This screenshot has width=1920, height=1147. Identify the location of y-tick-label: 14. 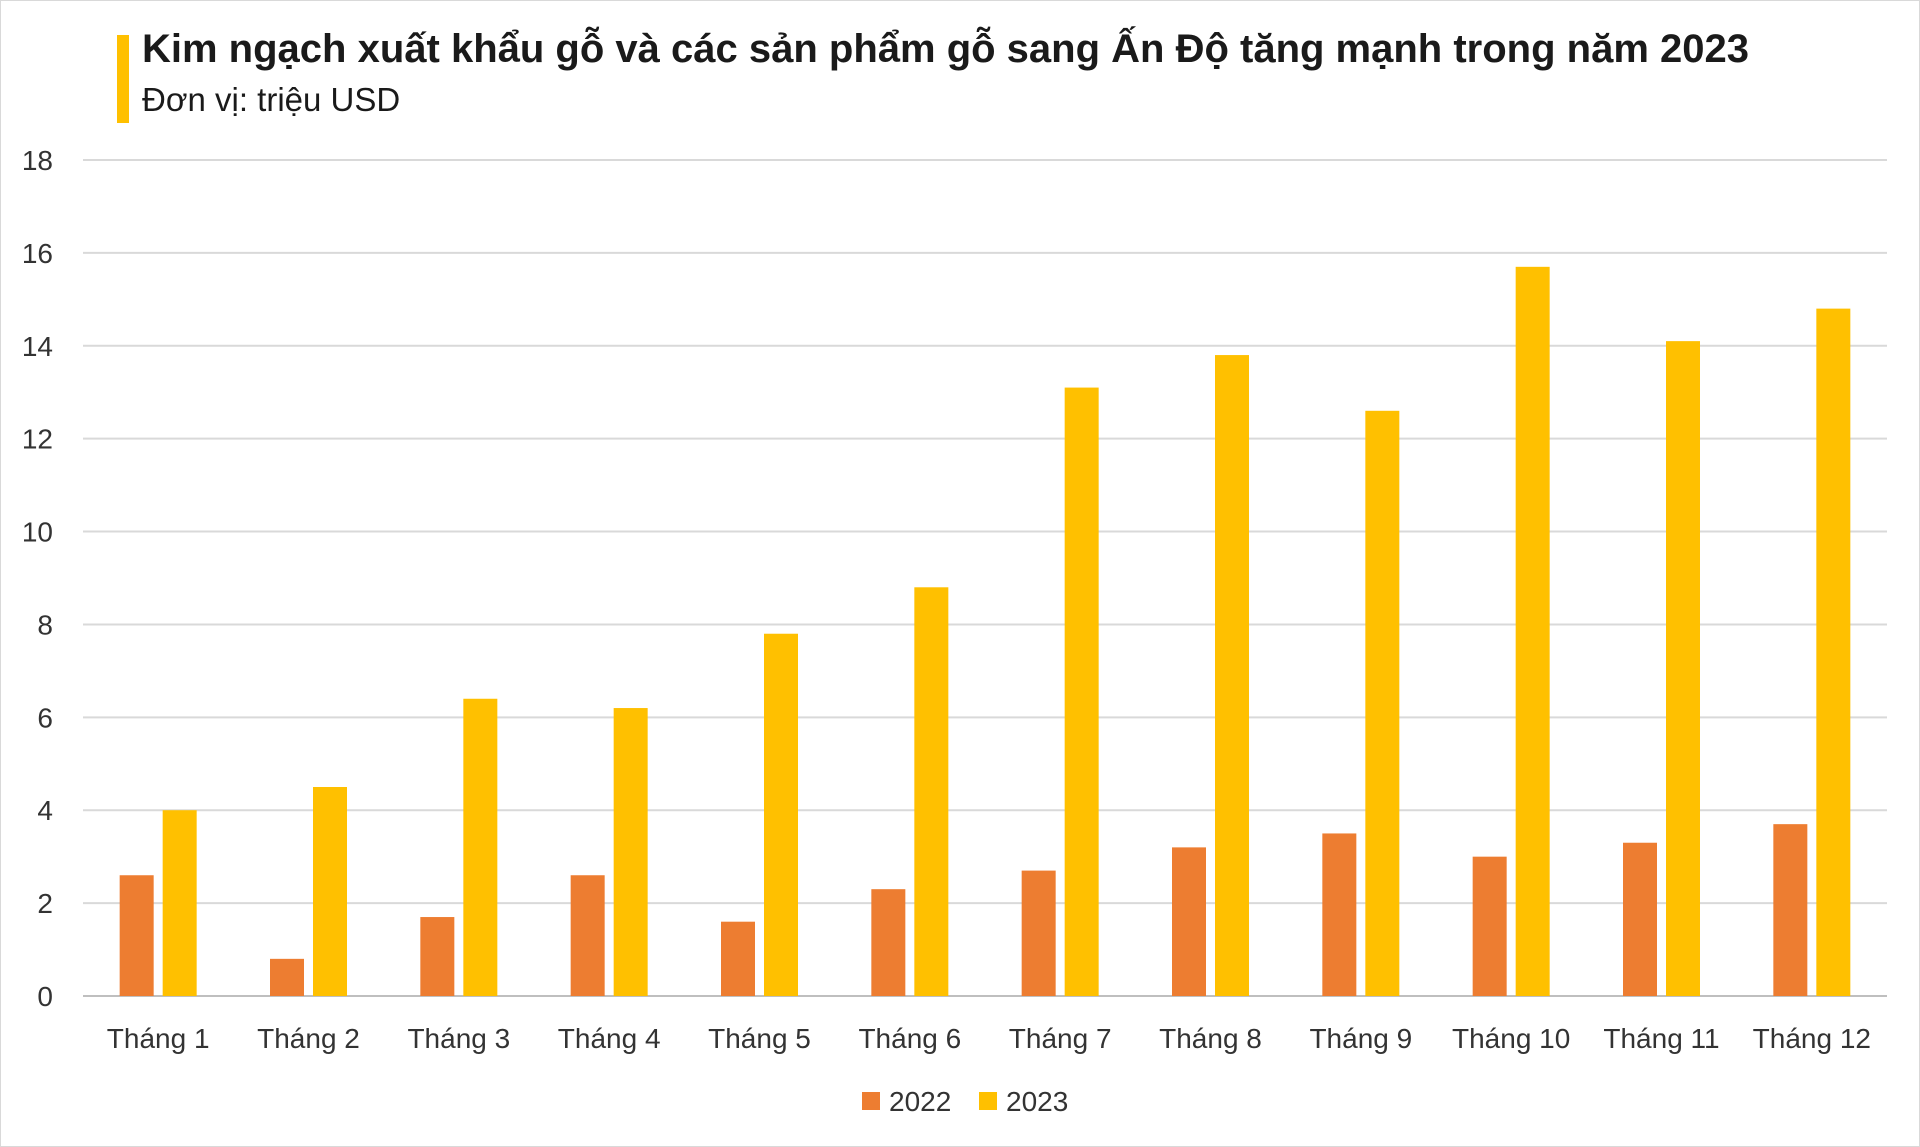
(37, 346).